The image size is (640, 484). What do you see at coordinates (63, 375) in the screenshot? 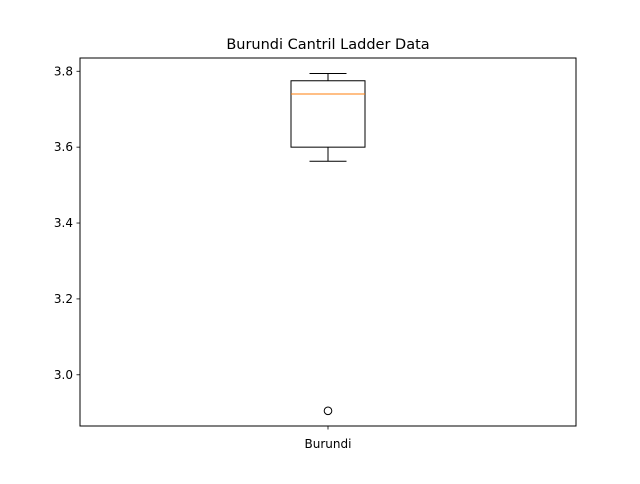
I see `y-tick-label: 3.0` at bounding box center [63, 375].